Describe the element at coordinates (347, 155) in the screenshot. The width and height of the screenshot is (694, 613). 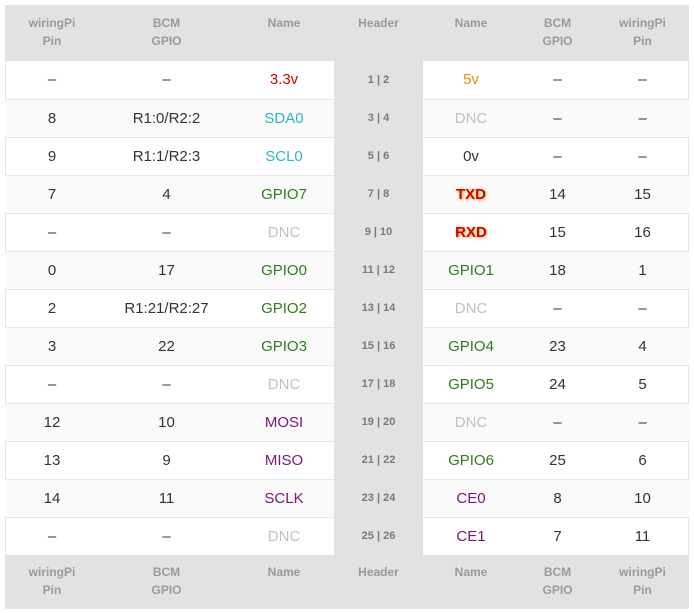
I see `table-row: 9 R1:1/R2:3 SCL0 5 | 6 0v – –` at that location.